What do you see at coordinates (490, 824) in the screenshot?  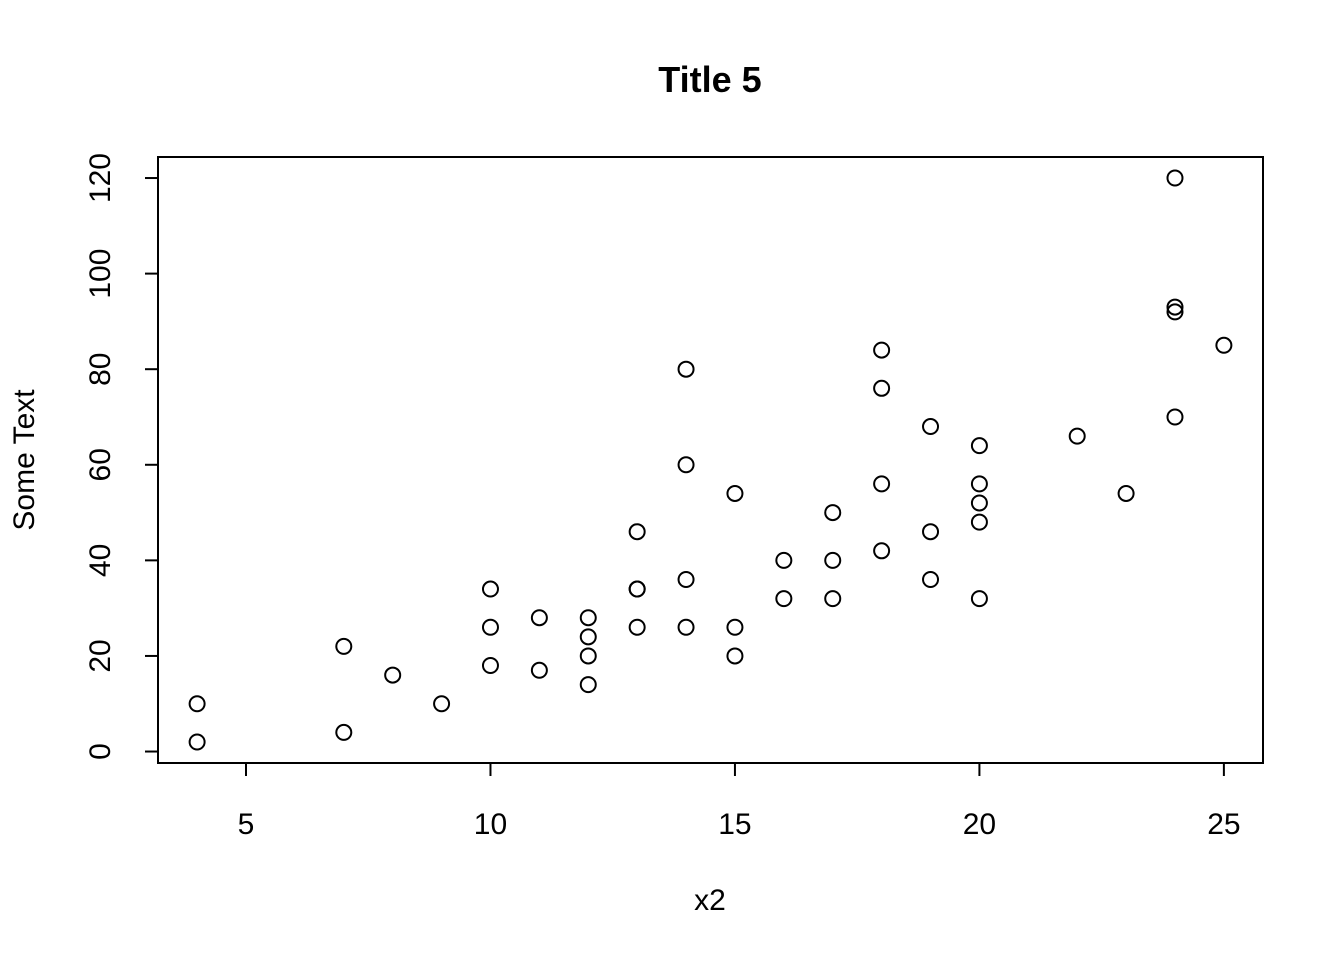 I see `x-tick-label: 10` at bounding box center [490, 824].